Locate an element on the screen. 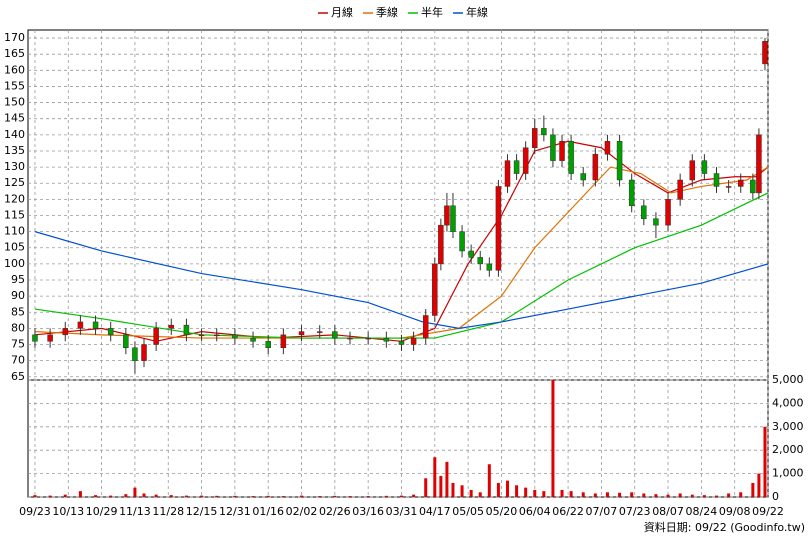  x-tick-label: 12/15 is located at coordinates (202, 511).